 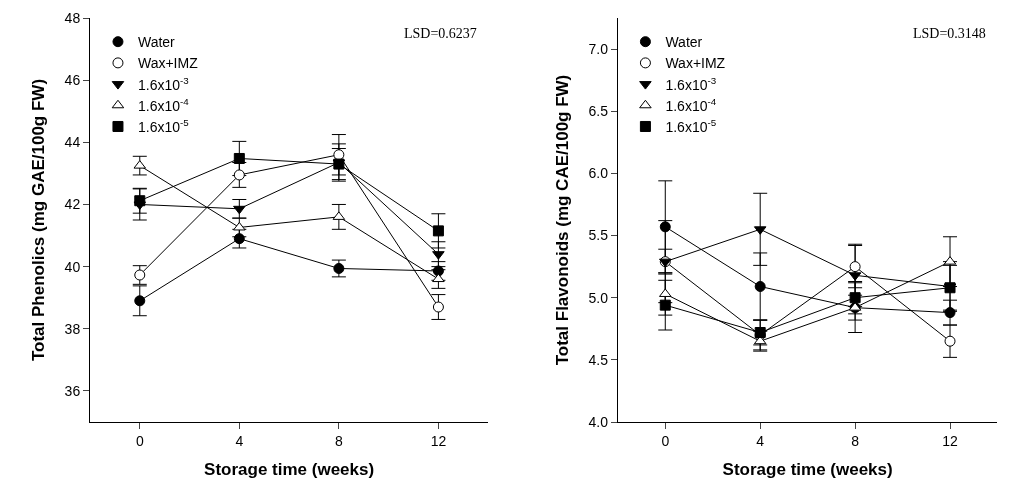 I want to click on y-tick-label: 5.5, so click(x=598, y=235).